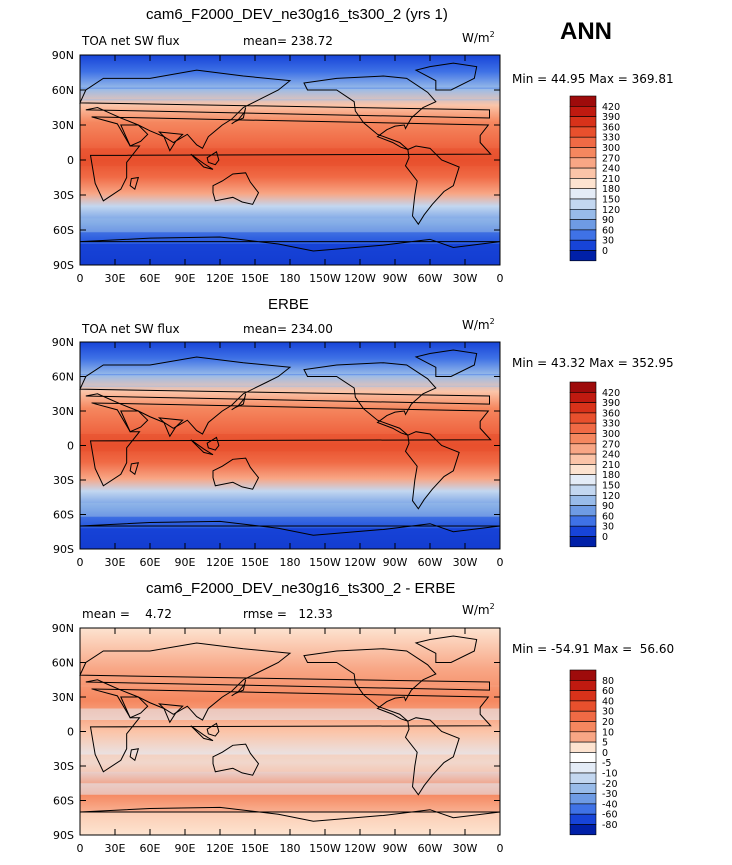 The image size is (732, 865). What do you see at coordinates (70, 446) in the screenshot?
I see `lat-tick-label: 0` at bounding box center [70, 446].